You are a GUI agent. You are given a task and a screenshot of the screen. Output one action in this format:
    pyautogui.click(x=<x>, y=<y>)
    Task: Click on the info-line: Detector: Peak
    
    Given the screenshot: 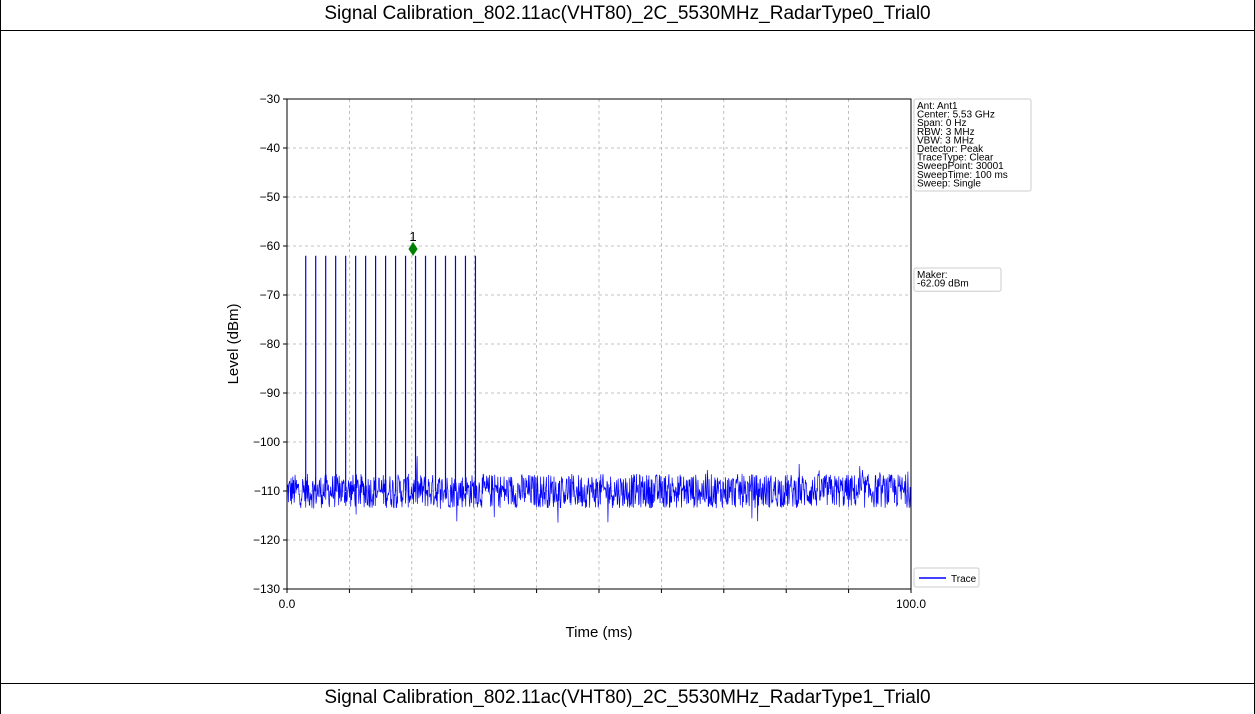 What is the action you would take?
    pyautogui.click(x=950, y=149)
    